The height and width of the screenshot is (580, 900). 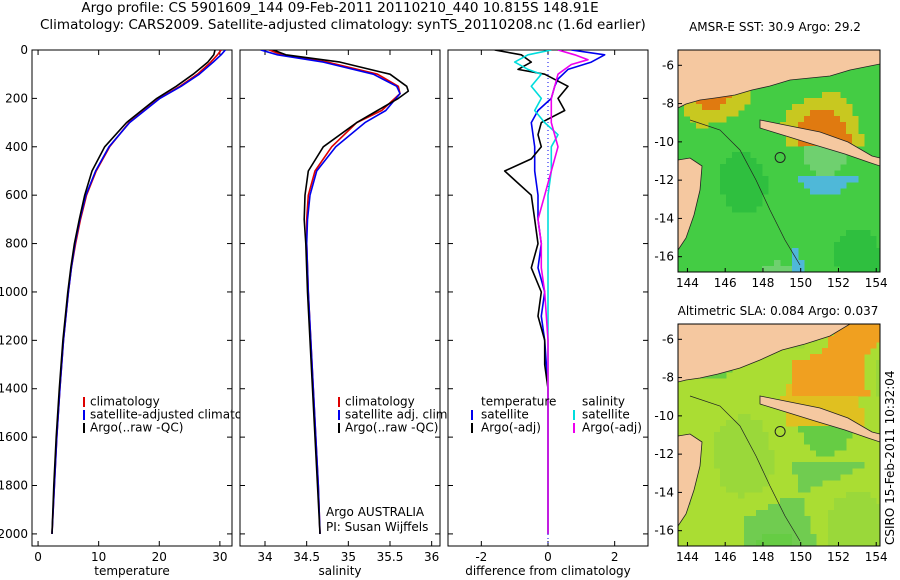 What do you see at coordinates (390, 557) in the screenshot?
I see `x-tick-label: 35.5` at bounding box center [390, 557].